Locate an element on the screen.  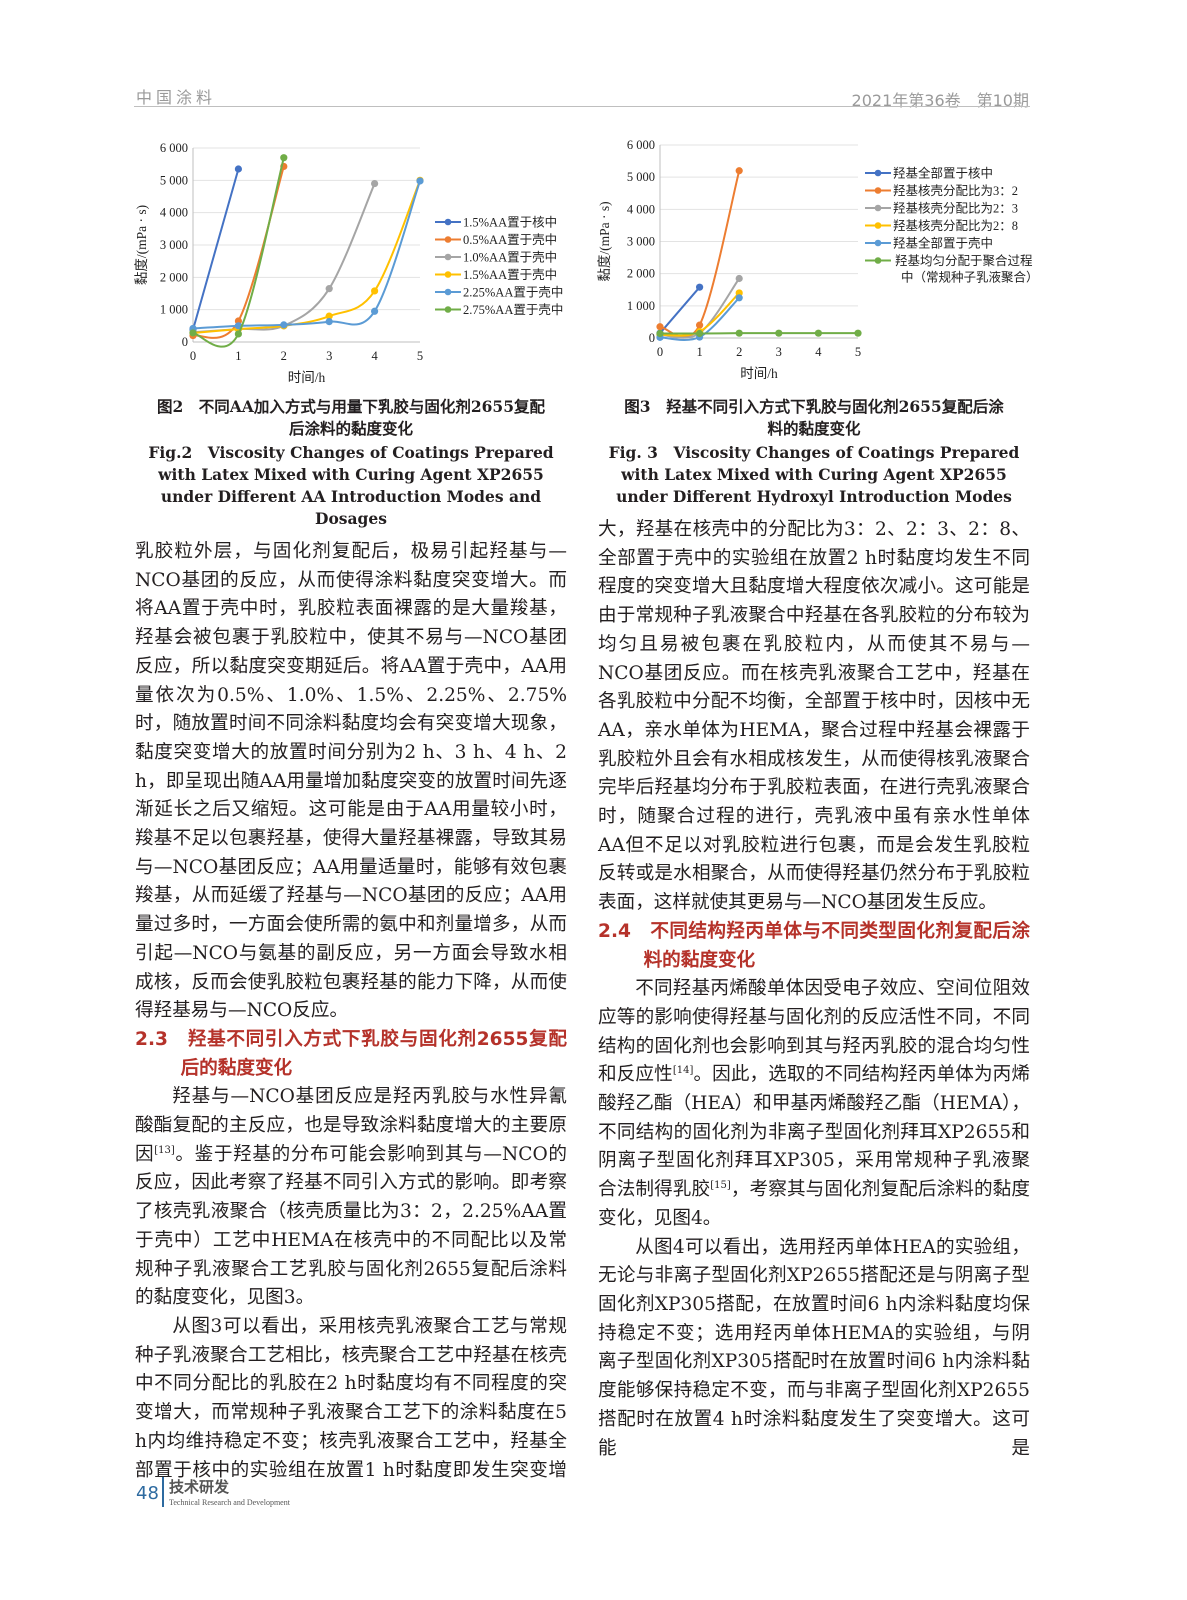
legend-label: 羟基核壳分配比为2：8 is located at coordinates (955, 225).